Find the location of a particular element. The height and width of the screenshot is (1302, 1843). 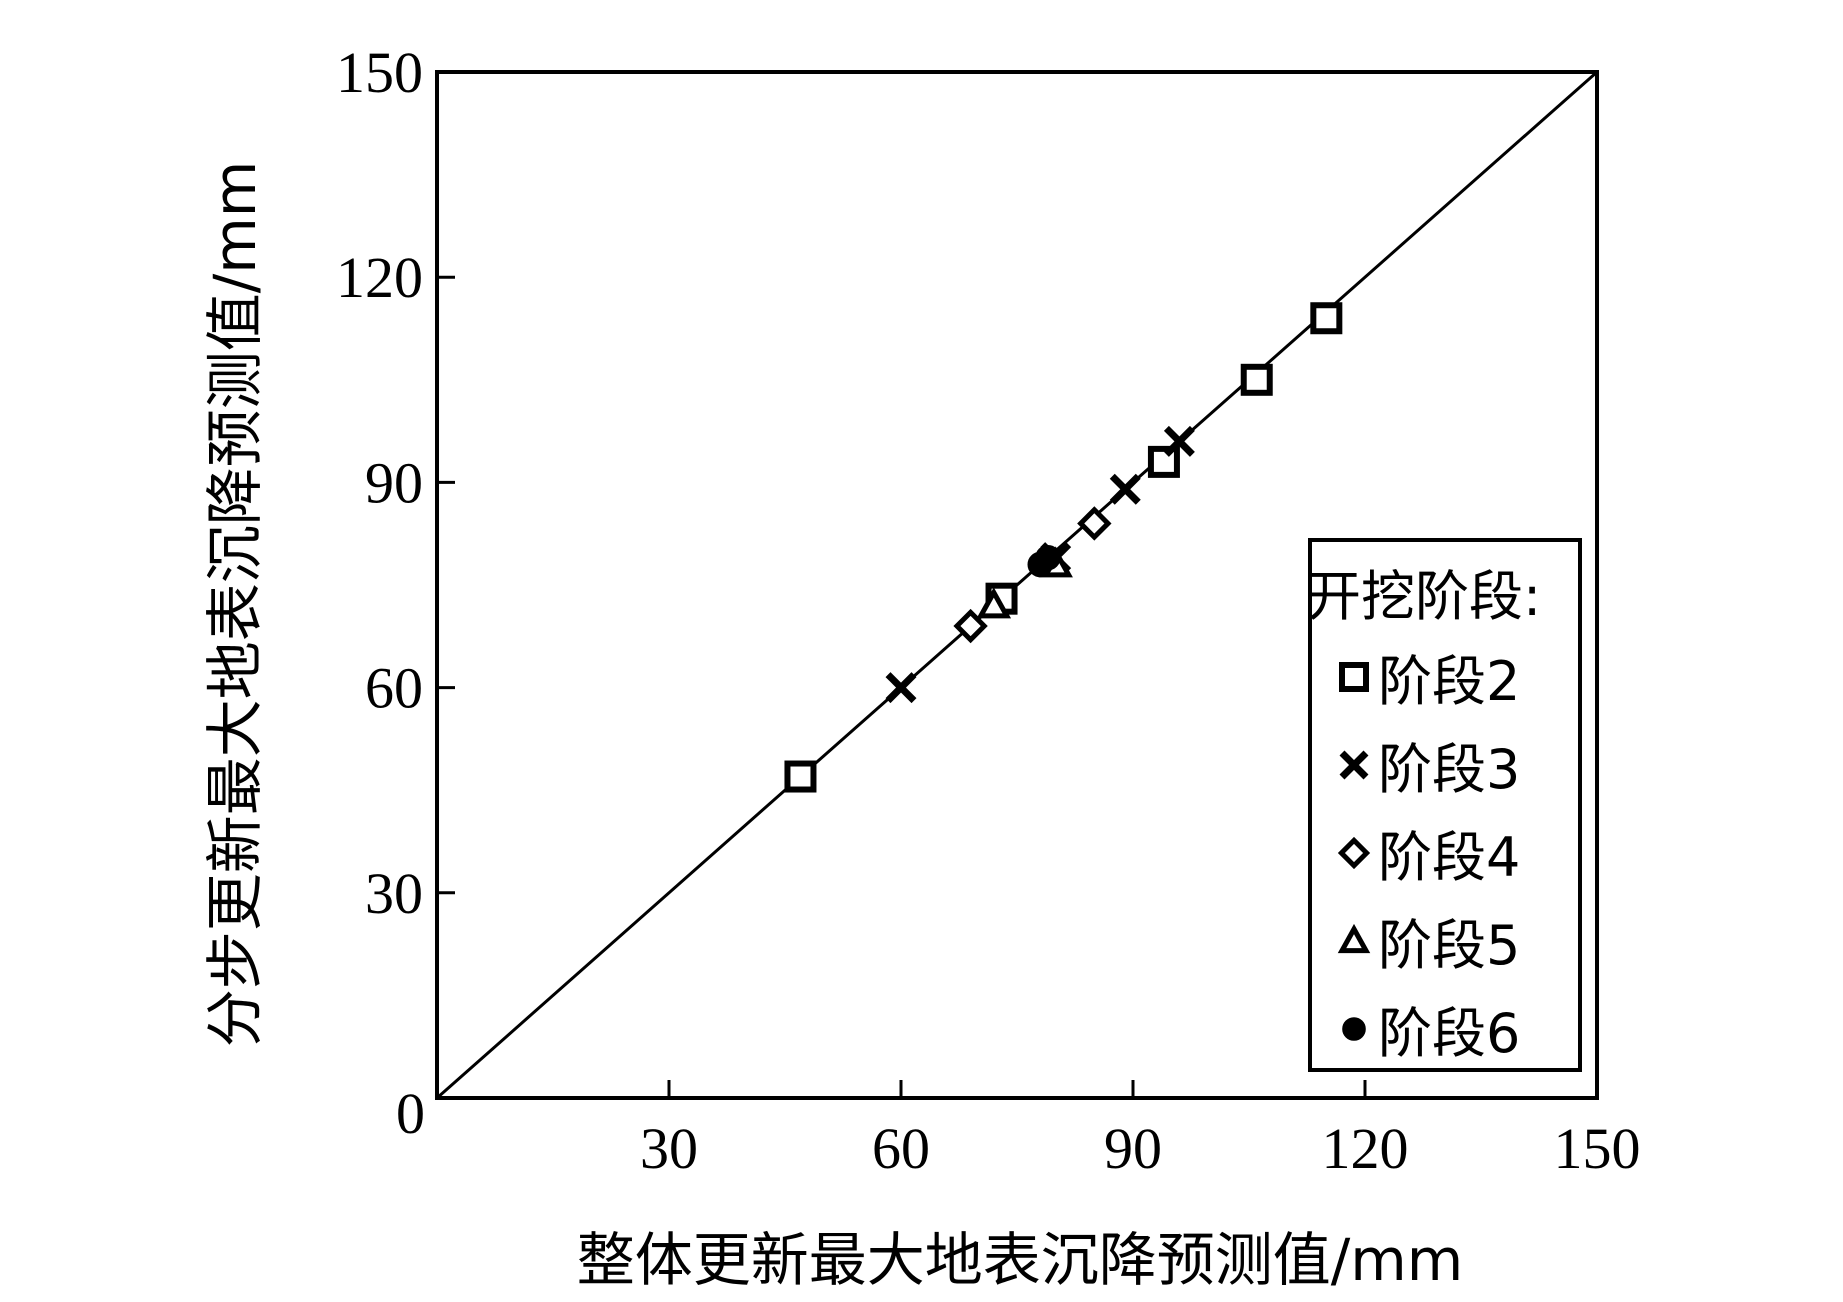

data-point-triangle is located at coordinates (994, 603).